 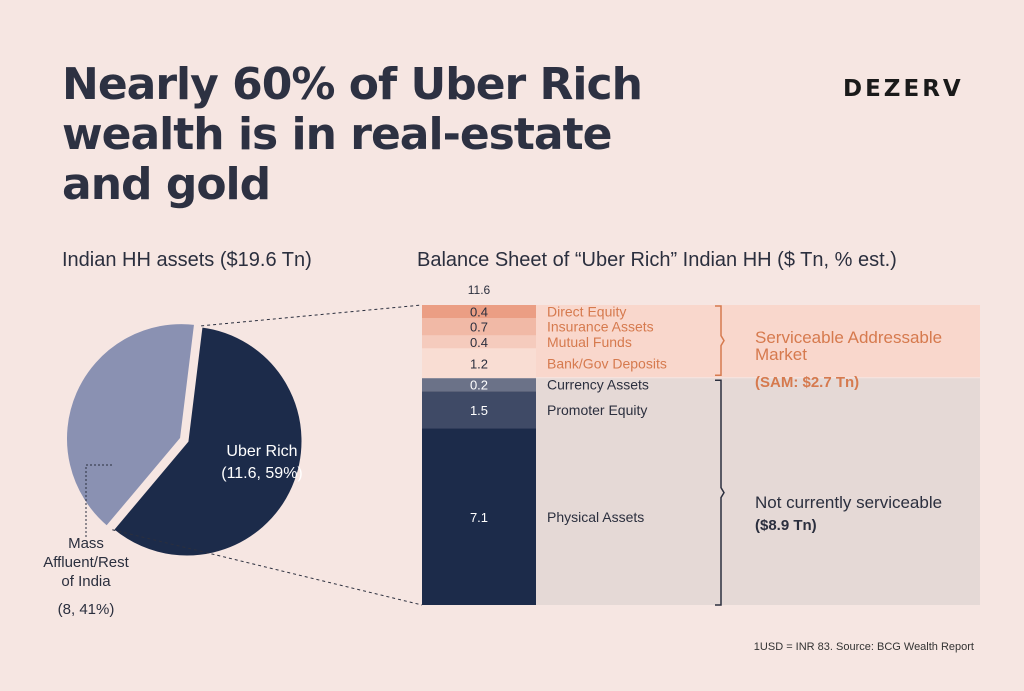 I want to click on bar-segment-value: 1.2, so click(x=479, y=363).